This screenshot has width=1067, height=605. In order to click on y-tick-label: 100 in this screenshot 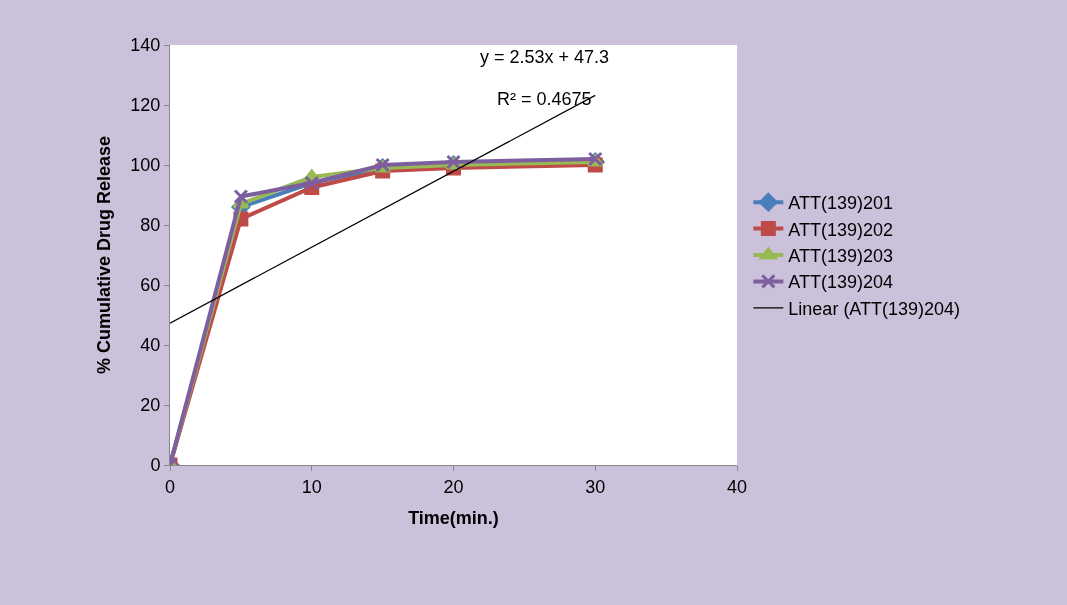, I will do `click(145, 165)`.